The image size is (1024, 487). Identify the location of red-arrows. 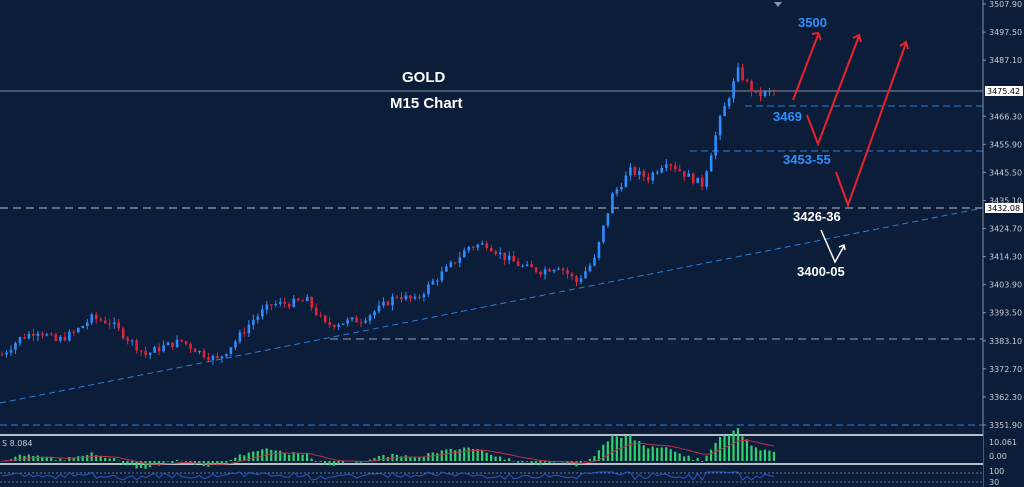
(850, 119).